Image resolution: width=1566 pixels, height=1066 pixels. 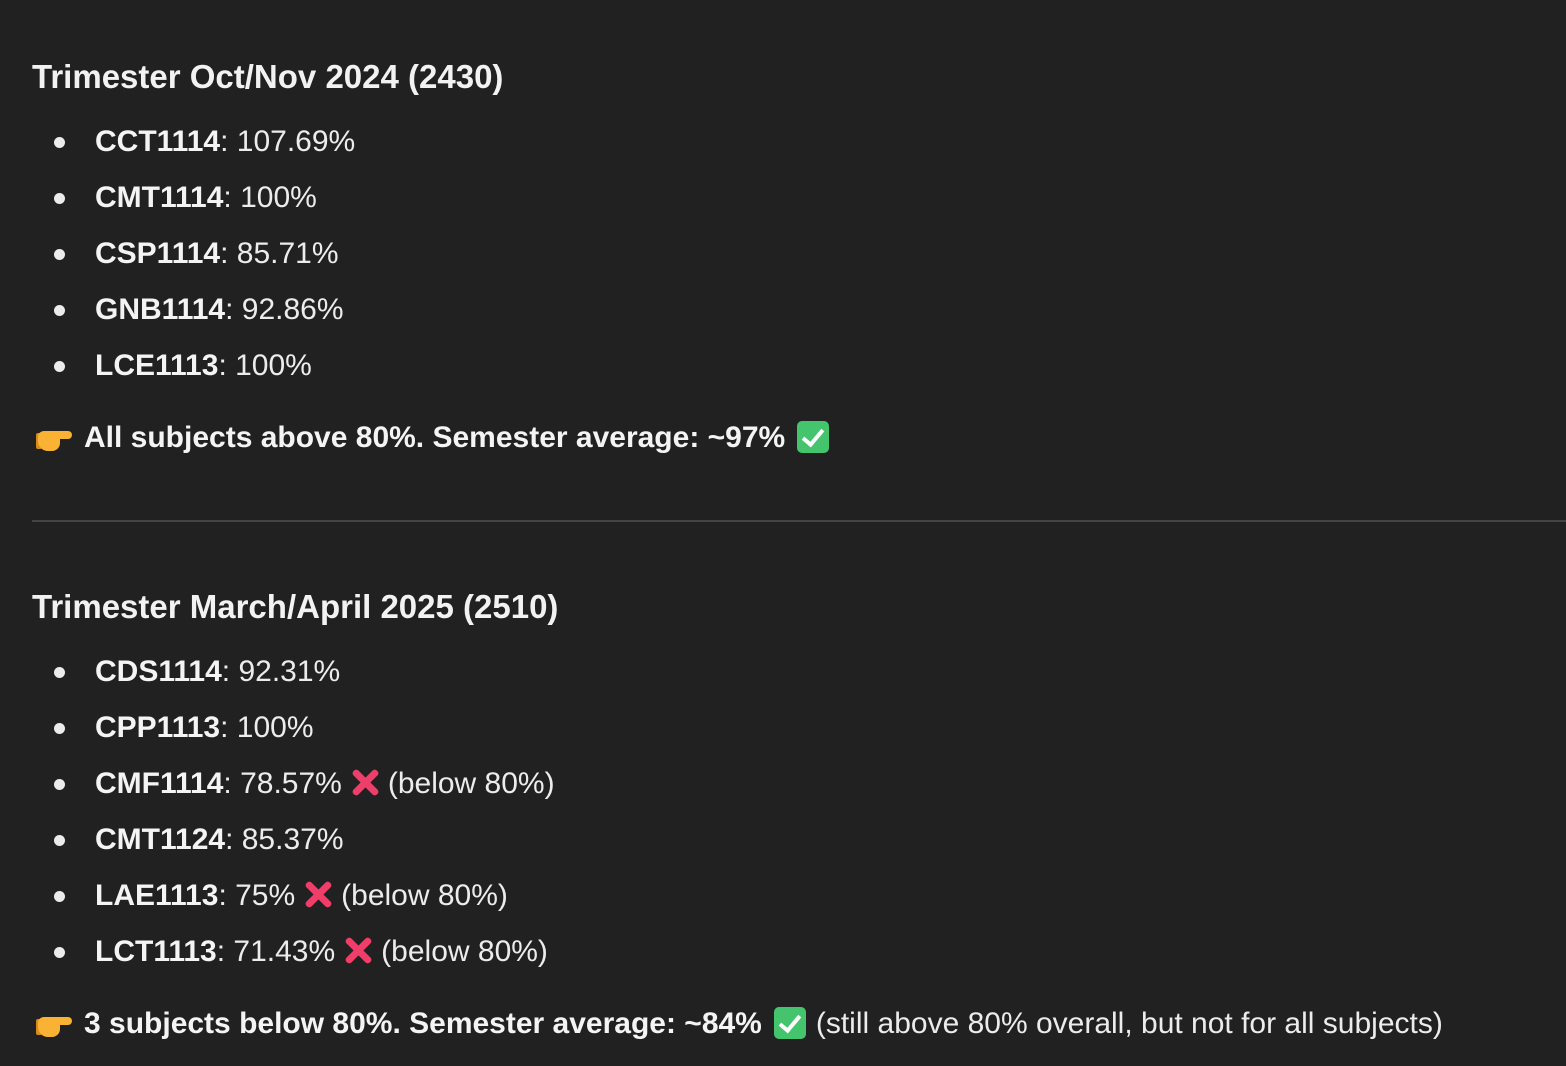 I want to click on list-item: LAE1113: 75% (below 80%), so click(x=293, y=902).